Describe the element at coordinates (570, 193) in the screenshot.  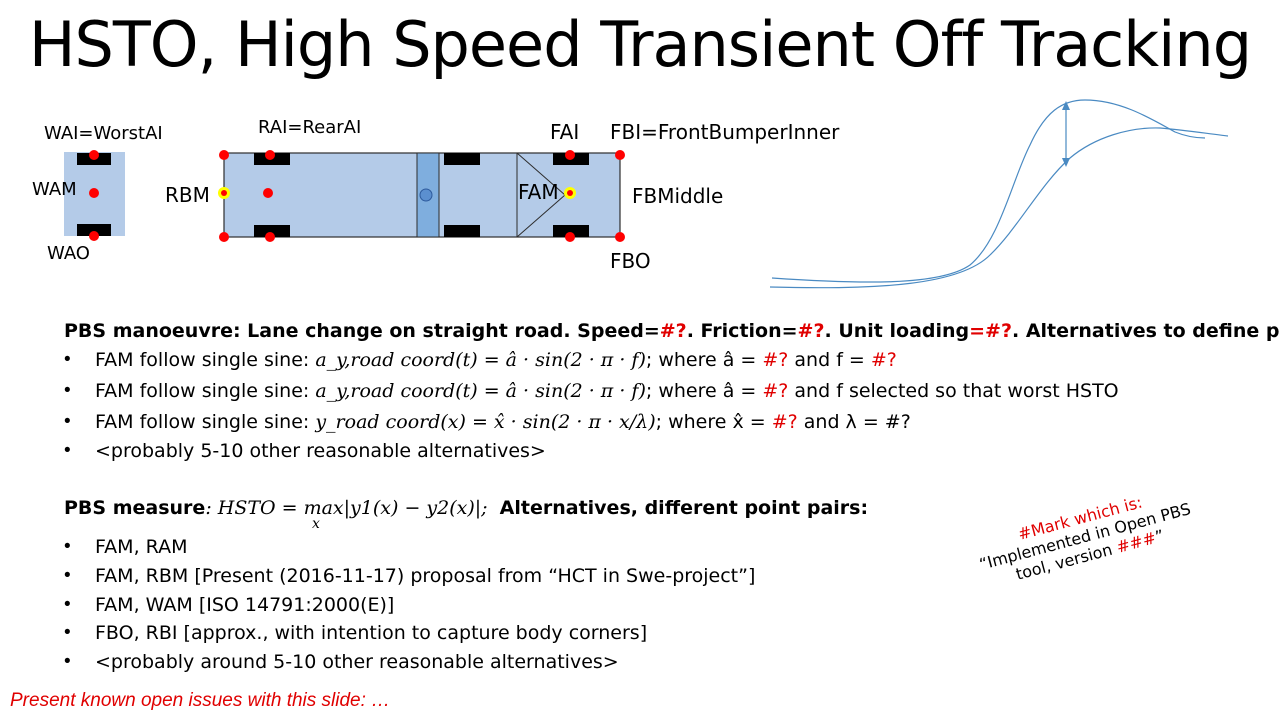
I see `point-fam` at that location.